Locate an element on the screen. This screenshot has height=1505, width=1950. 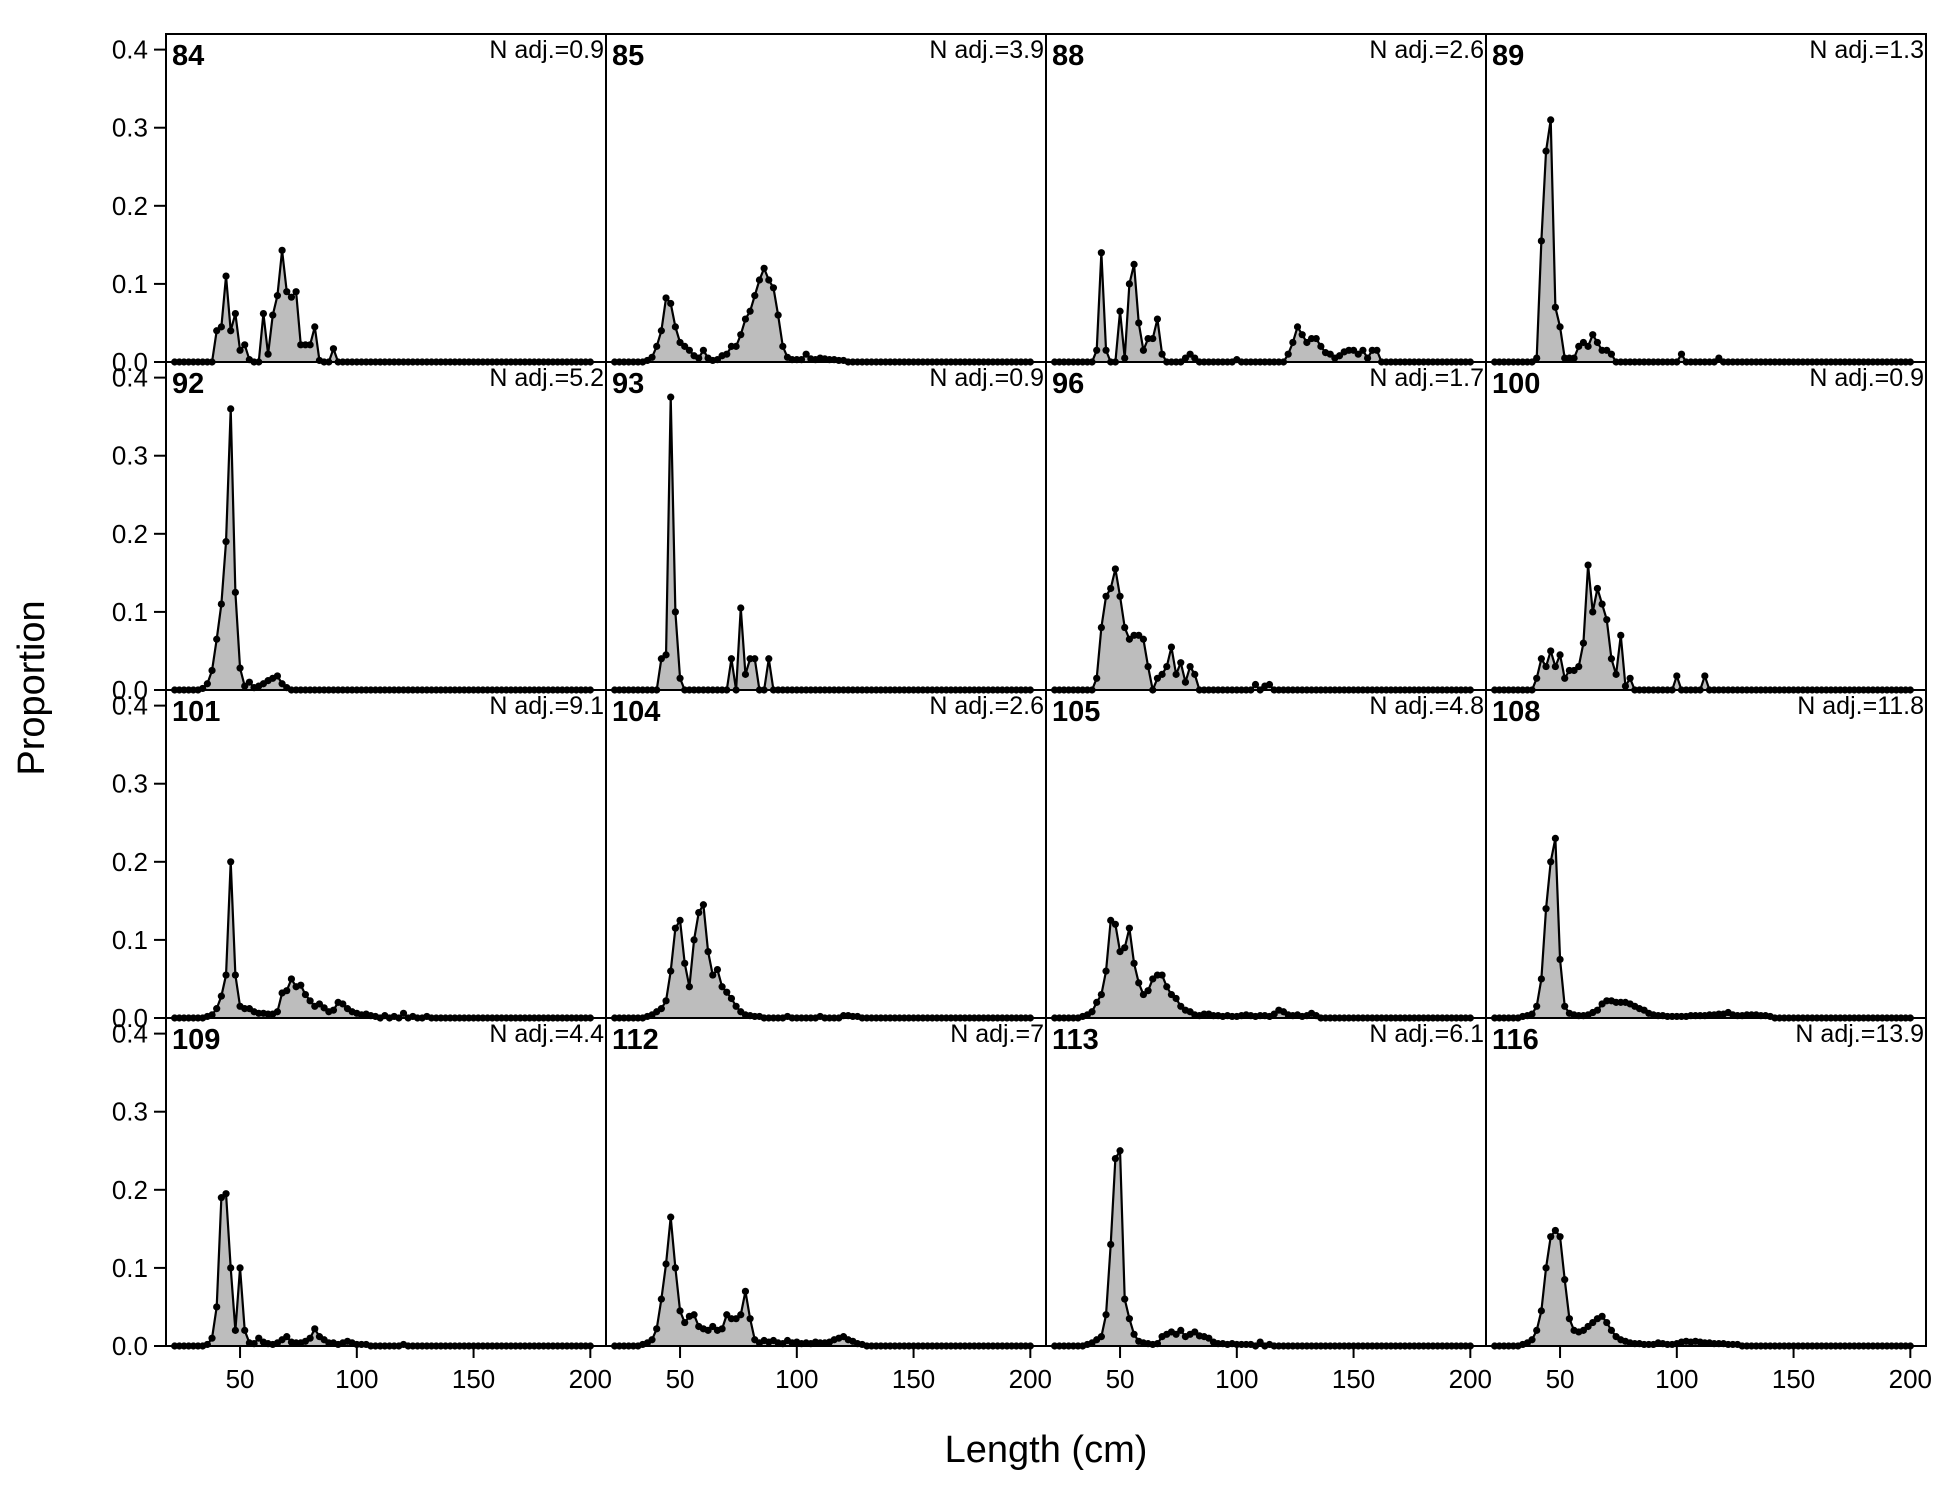
panel-label: 112 is located at coordinates (635, 1040).